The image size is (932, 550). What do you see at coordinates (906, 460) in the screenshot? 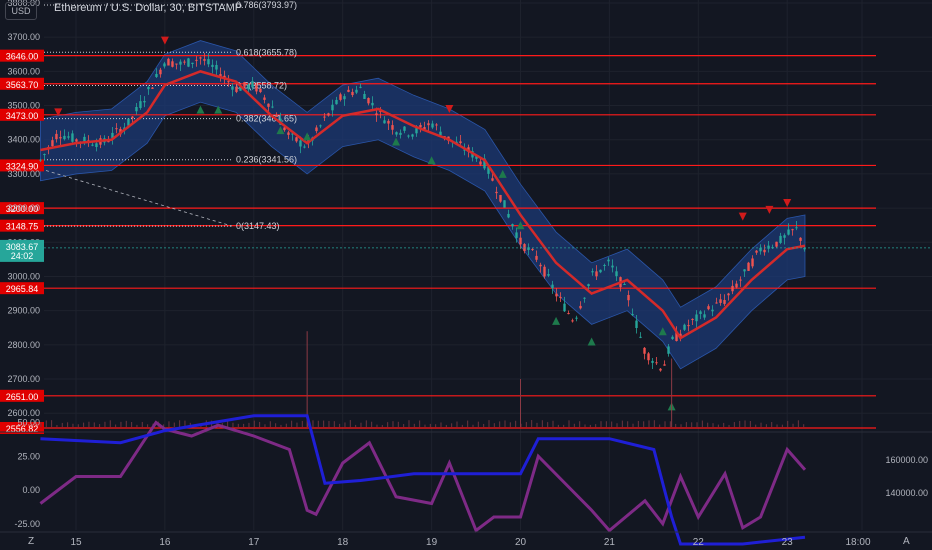
I see `osc-right-tick-label: 160000.00` at bounding box center [906, 460].